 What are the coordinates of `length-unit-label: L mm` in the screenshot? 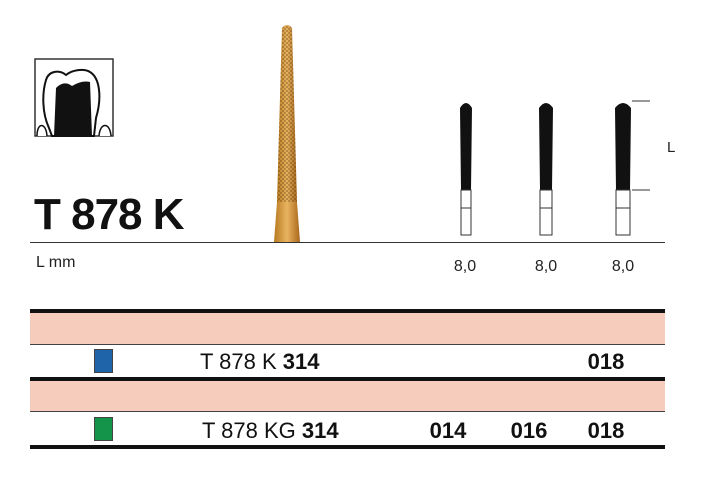 It's located at (56, 262).